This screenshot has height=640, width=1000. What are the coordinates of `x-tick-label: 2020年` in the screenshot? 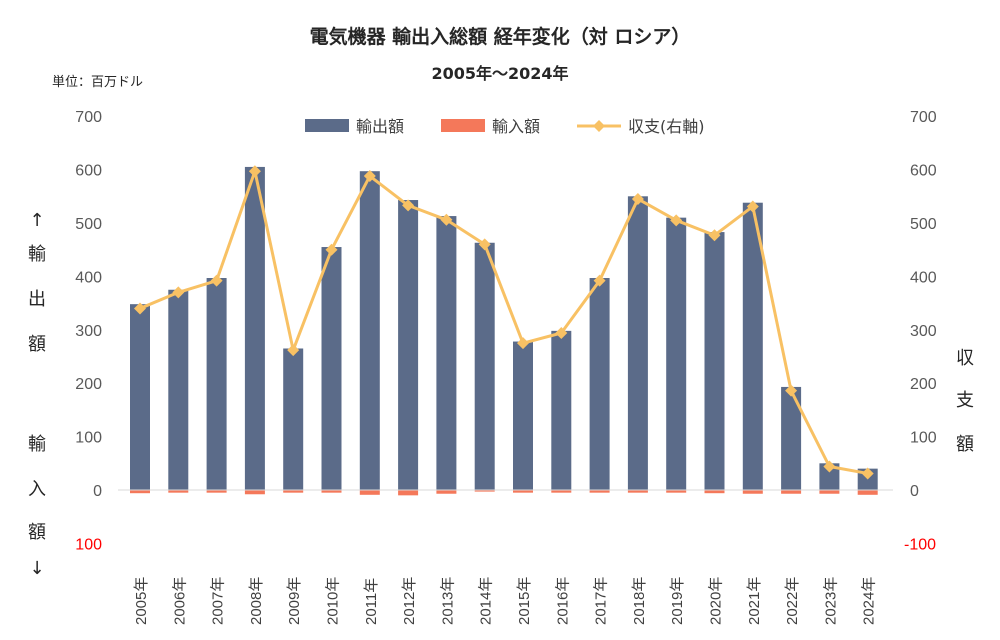 It's located at (716, 601).